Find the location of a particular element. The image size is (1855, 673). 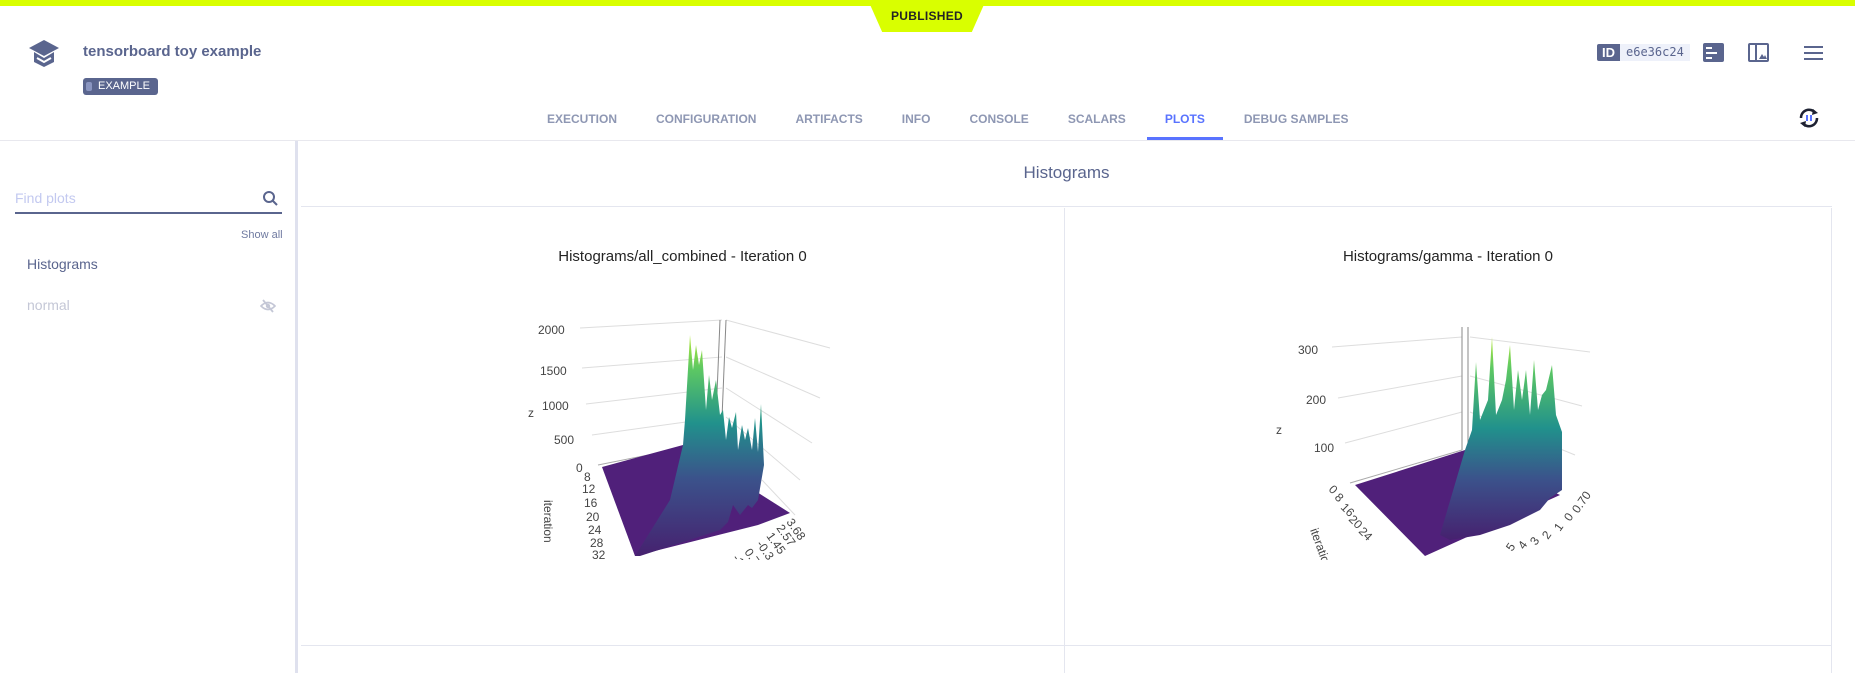

z-tick: 1500 is located at coordinates (553, 371).